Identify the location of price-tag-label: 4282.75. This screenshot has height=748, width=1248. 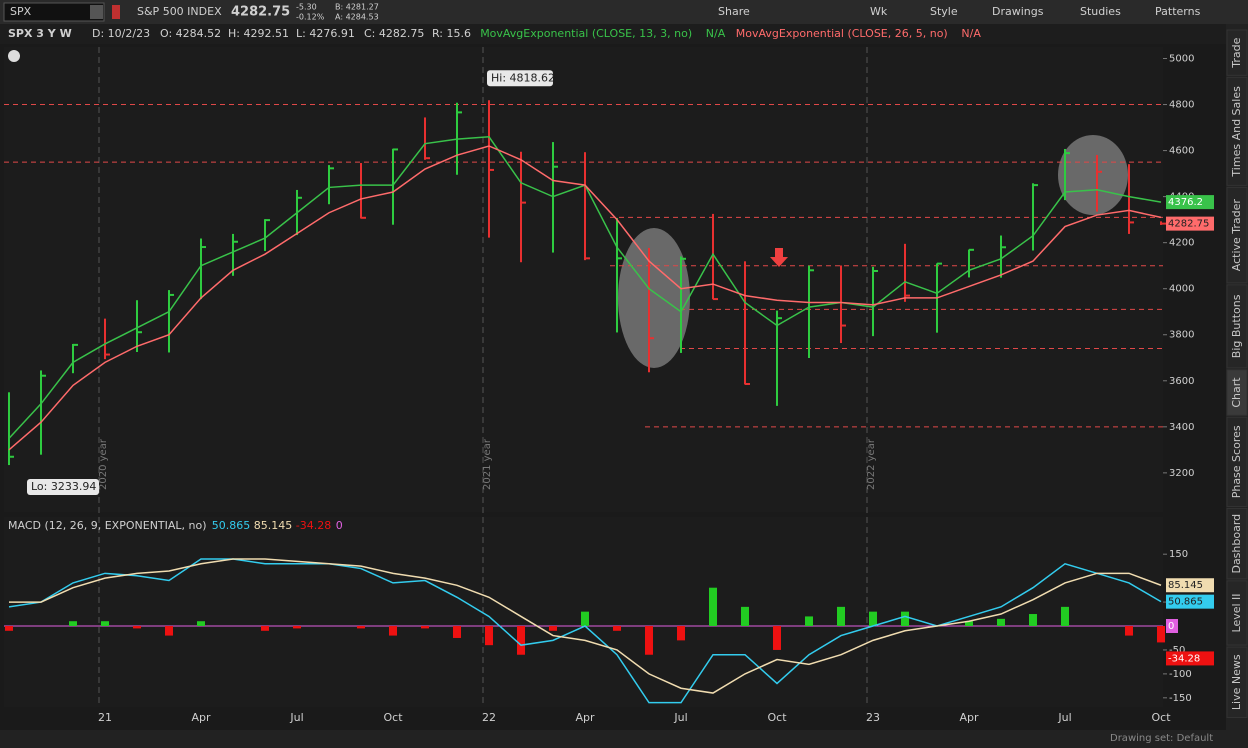
(1188, 224).